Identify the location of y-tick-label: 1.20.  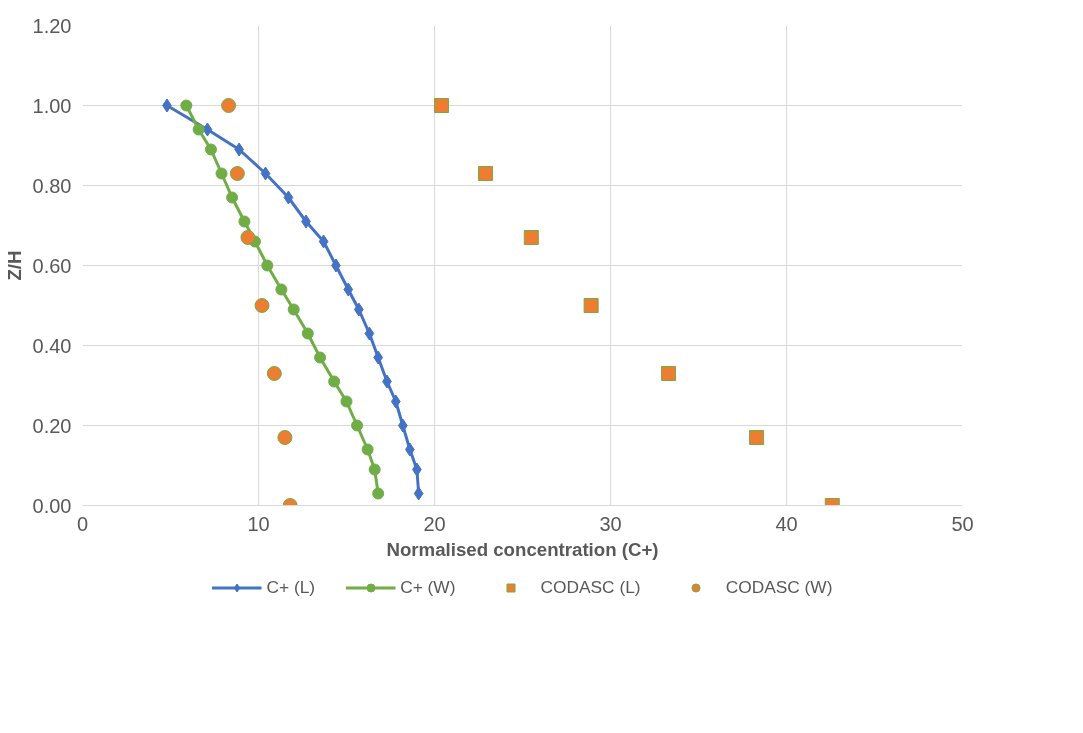
(52, 25).